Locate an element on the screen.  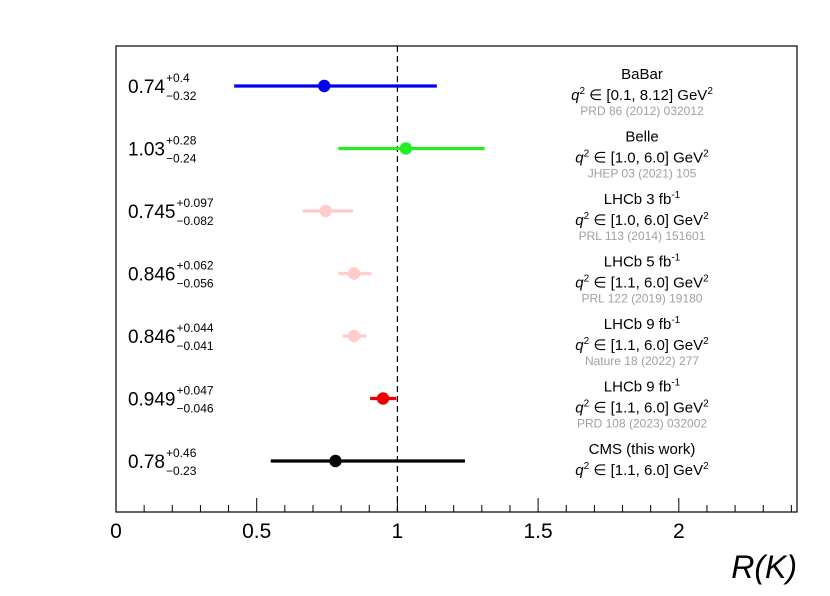
error-down: −0.041 is located at coordinates (195, 346).